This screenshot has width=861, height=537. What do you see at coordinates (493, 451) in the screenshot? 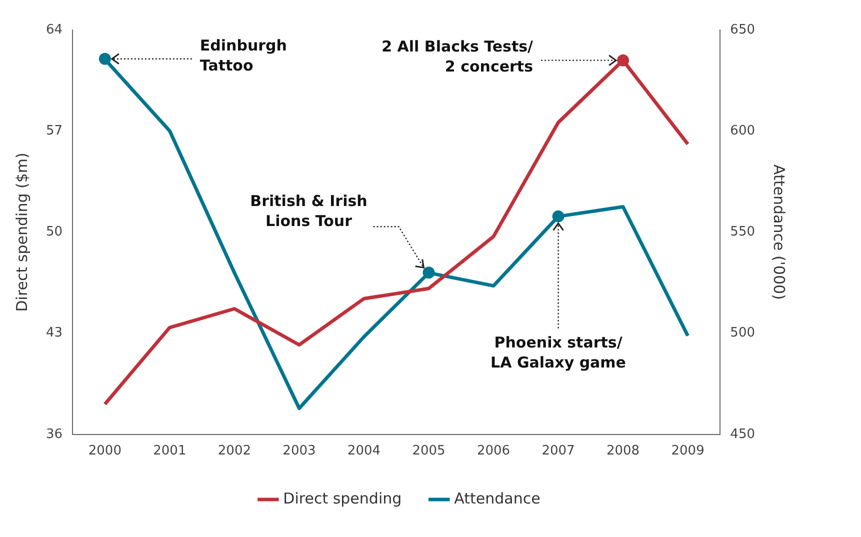
I see `x-tick-label: 2006` at bounding box center [493, 451].